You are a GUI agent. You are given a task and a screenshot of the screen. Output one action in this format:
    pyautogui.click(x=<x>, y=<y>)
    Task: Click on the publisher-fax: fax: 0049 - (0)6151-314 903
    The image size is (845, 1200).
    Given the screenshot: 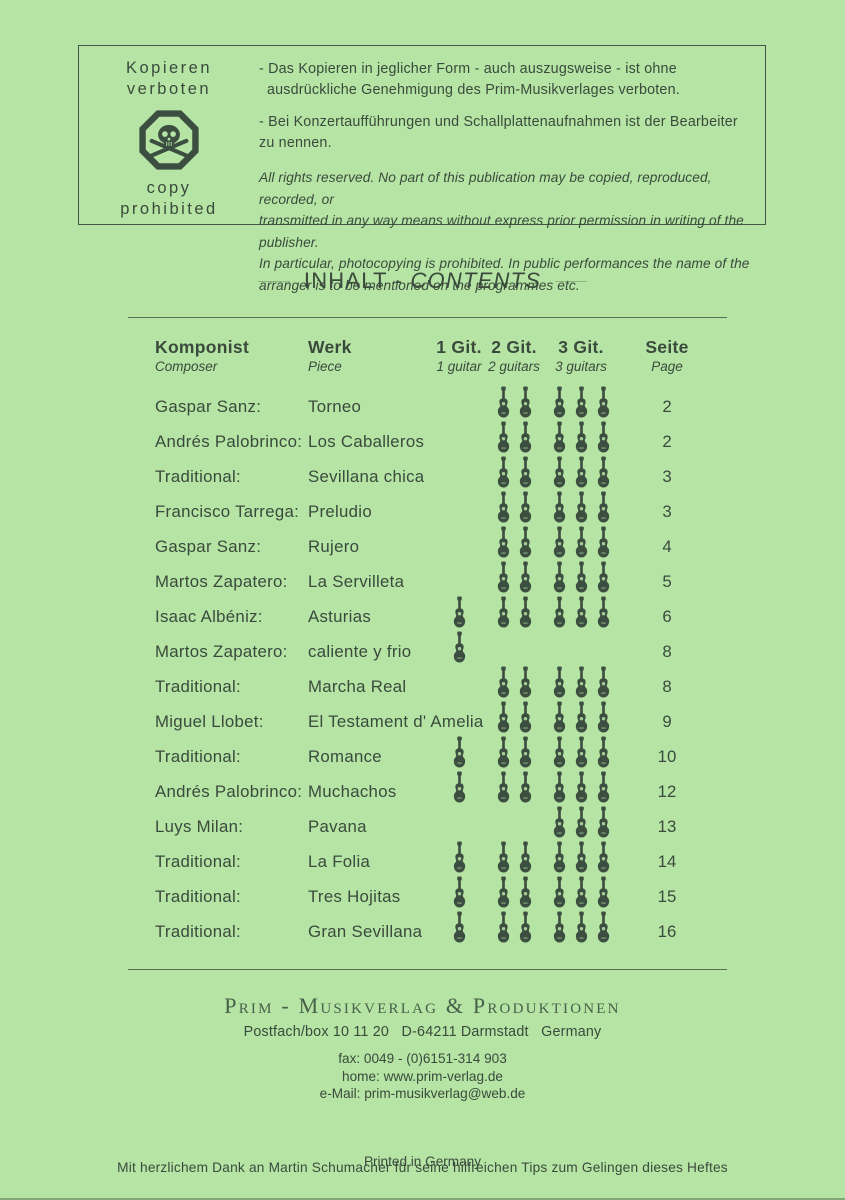 What is the action you would take?
    pyautogui.click(x=422, y=1058)
    